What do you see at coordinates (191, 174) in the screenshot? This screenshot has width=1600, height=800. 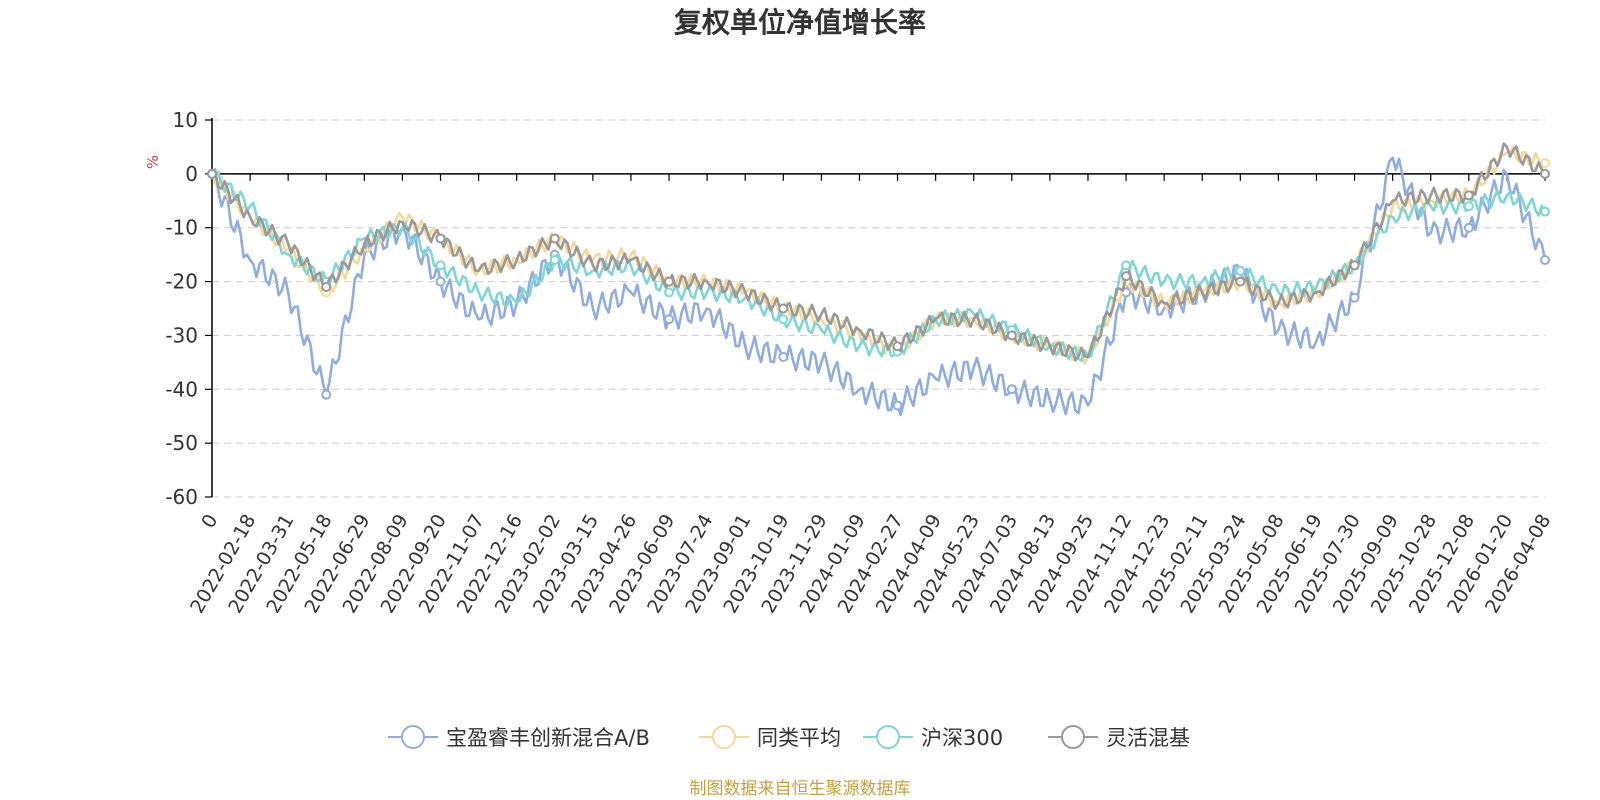 I see `y-tick-label: 0` at bounding box center [191, 174].